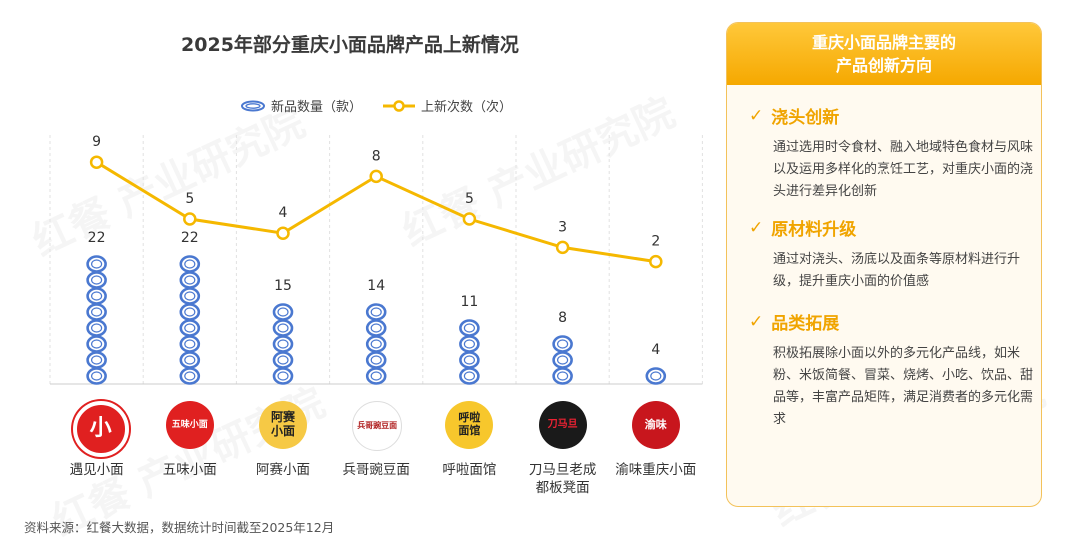 This screenshot has height=547, width=1080. I want to click on brand-logo: 小, so click(100, 429).